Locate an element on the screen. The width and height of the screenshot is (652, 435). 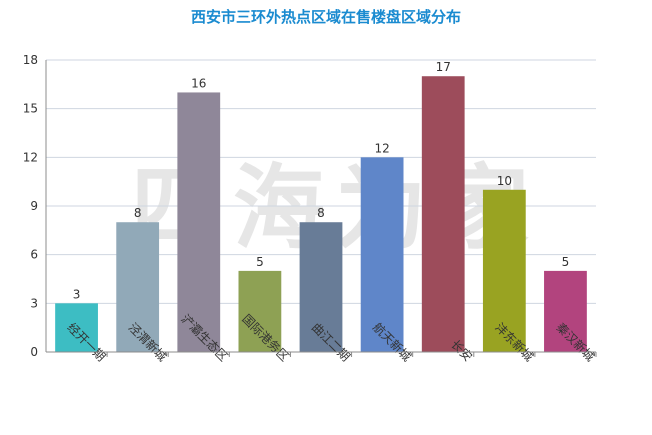
y-tick-label: 3 is located at coordinates (34, 303).